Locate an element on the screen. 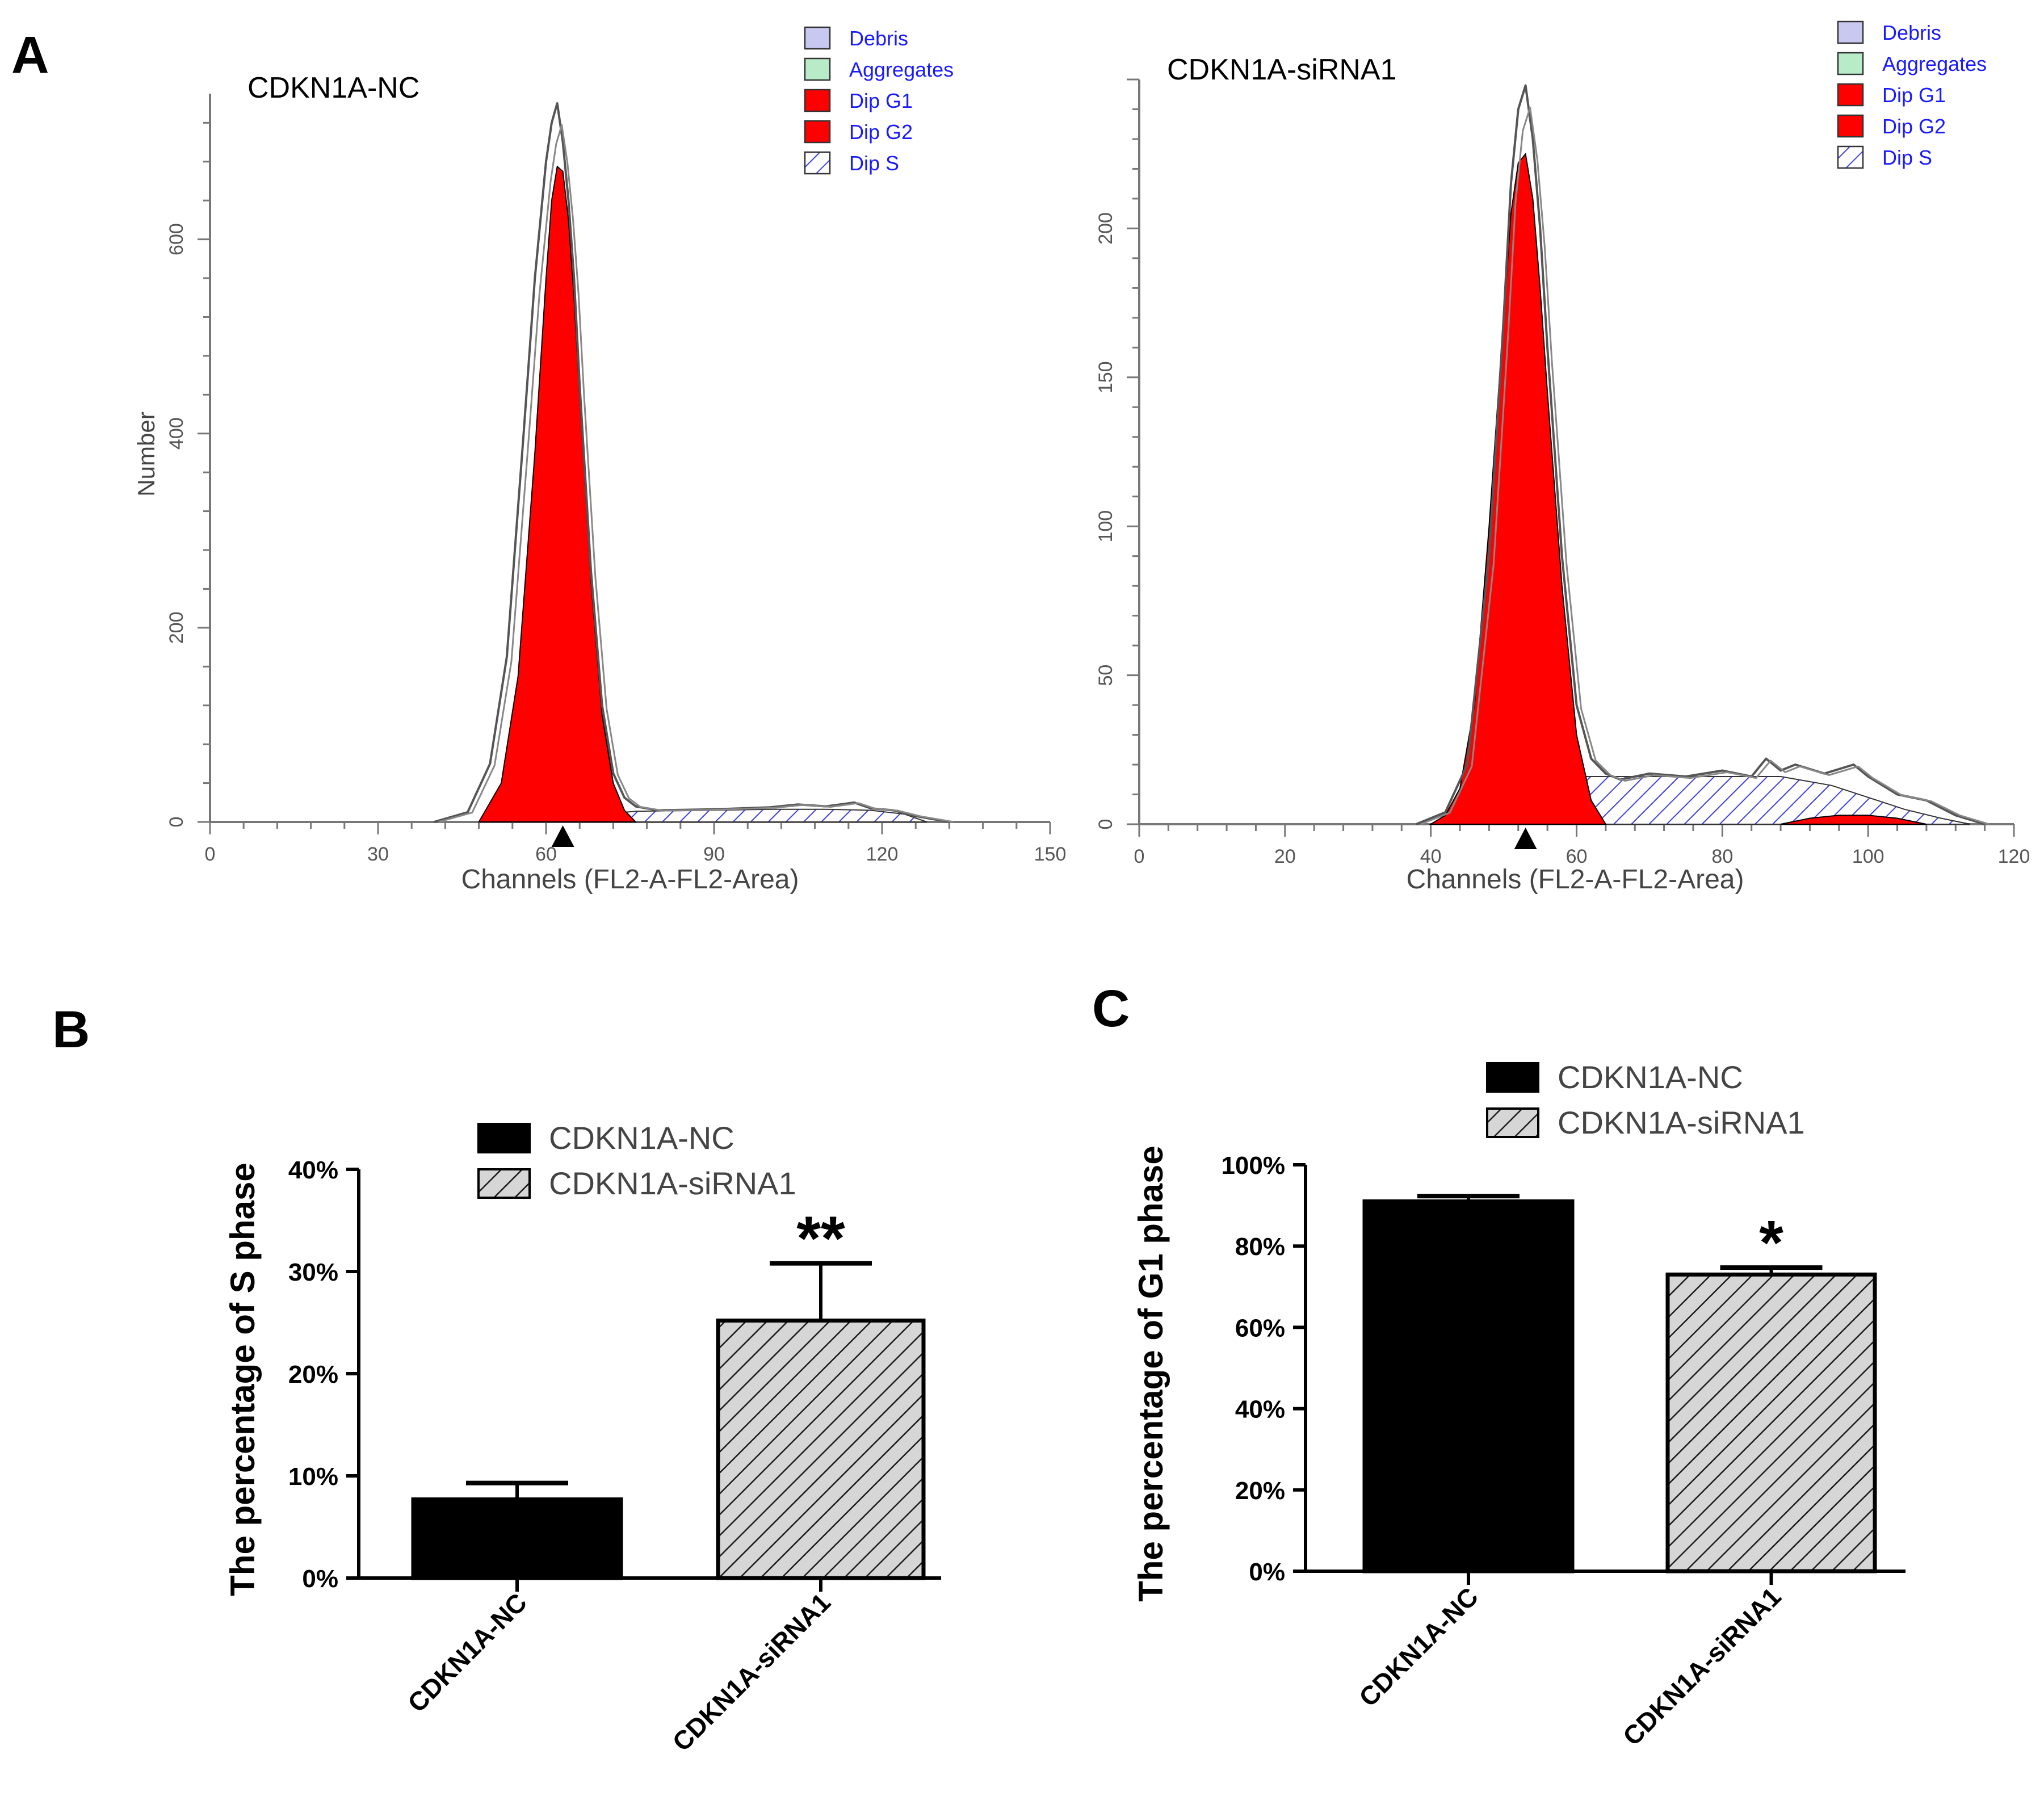 The width and height of the screenshot is (2044, 1796). y-tick-label: 60% is located at coordinates (1260, 1328).